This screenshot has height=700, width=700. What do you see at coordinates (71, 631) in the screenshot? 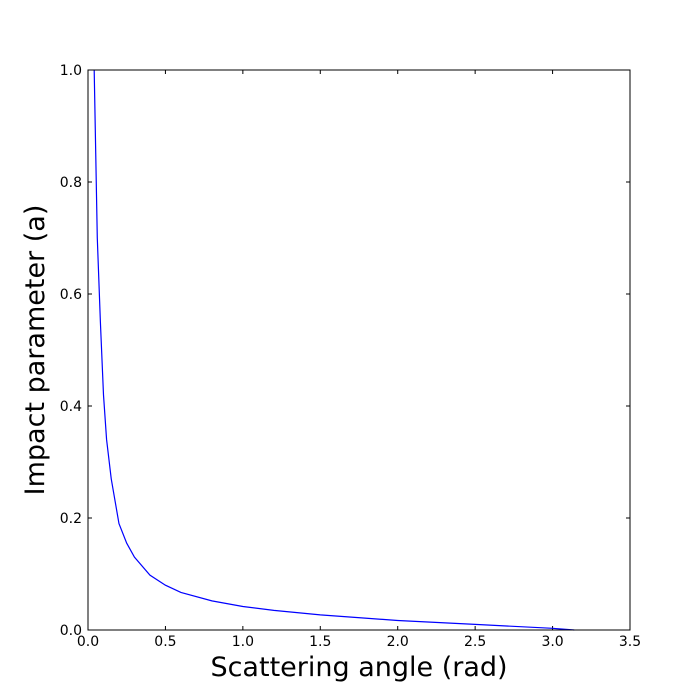
I see `y-tick-label: 0.0` at bounding box center [71, 631].